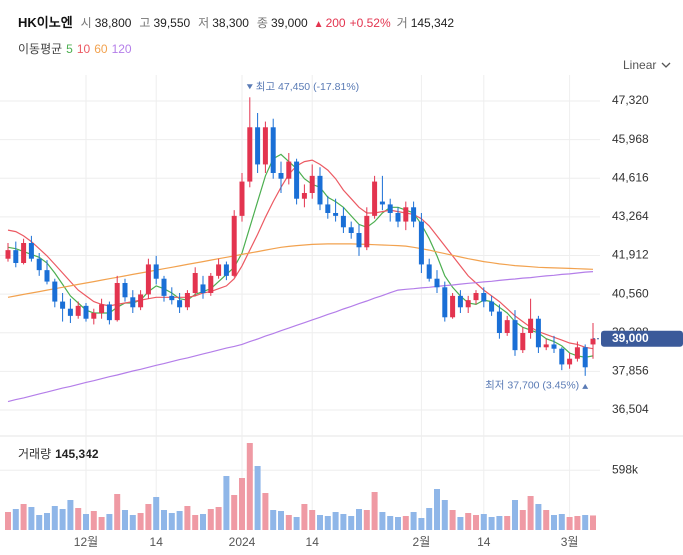 The height and width of the screenshot is (555, 683). I want to click on x-tick-label: 2월, so click(422, 542).